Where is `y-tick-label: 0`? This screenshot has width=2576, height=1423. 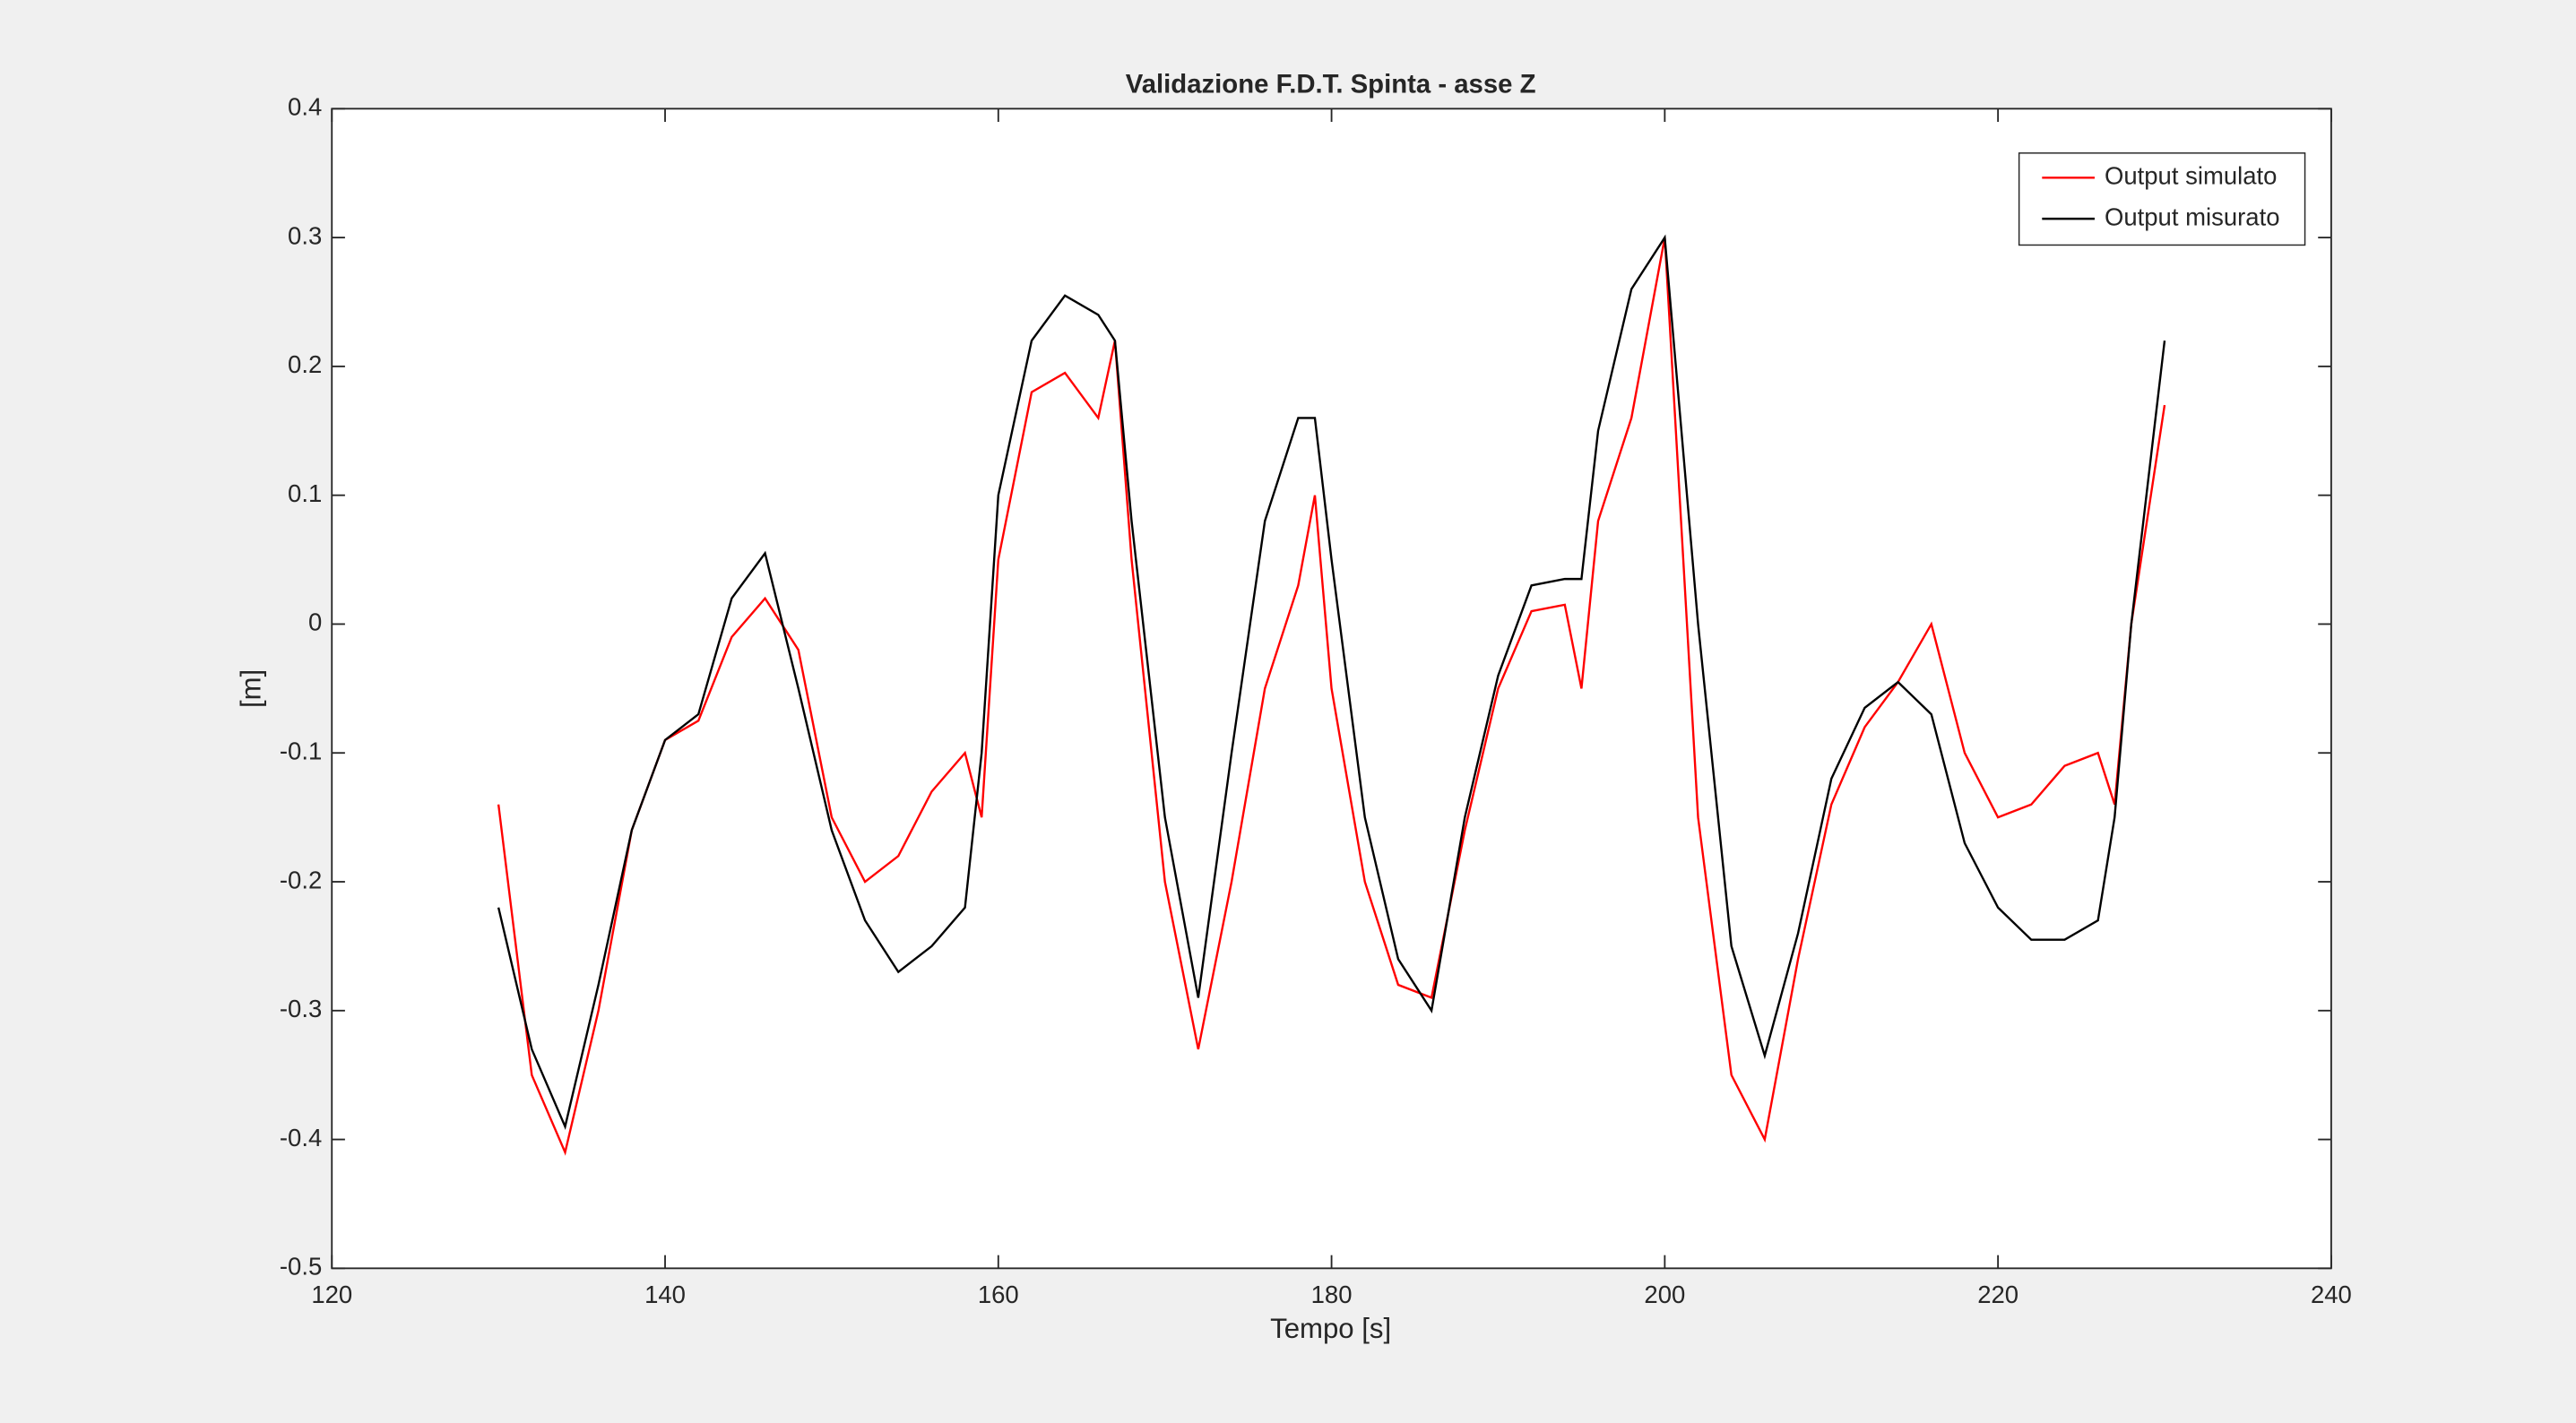 y-tick-label: 0 is located at coordinates (315, 622).